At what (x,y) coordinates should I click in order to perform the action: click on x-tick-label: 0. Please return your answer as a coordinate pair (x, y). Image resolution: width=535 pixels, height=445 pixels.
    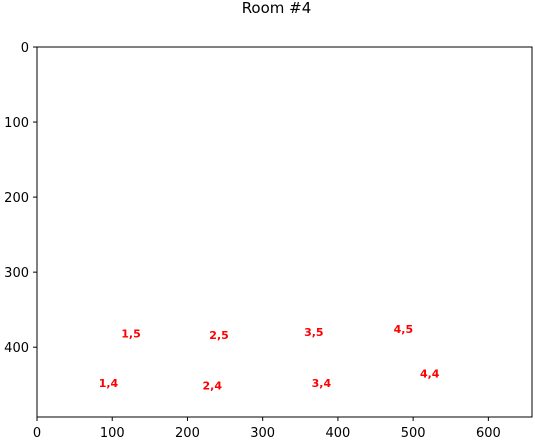
    Looking at the image, I should click on (37, 433).